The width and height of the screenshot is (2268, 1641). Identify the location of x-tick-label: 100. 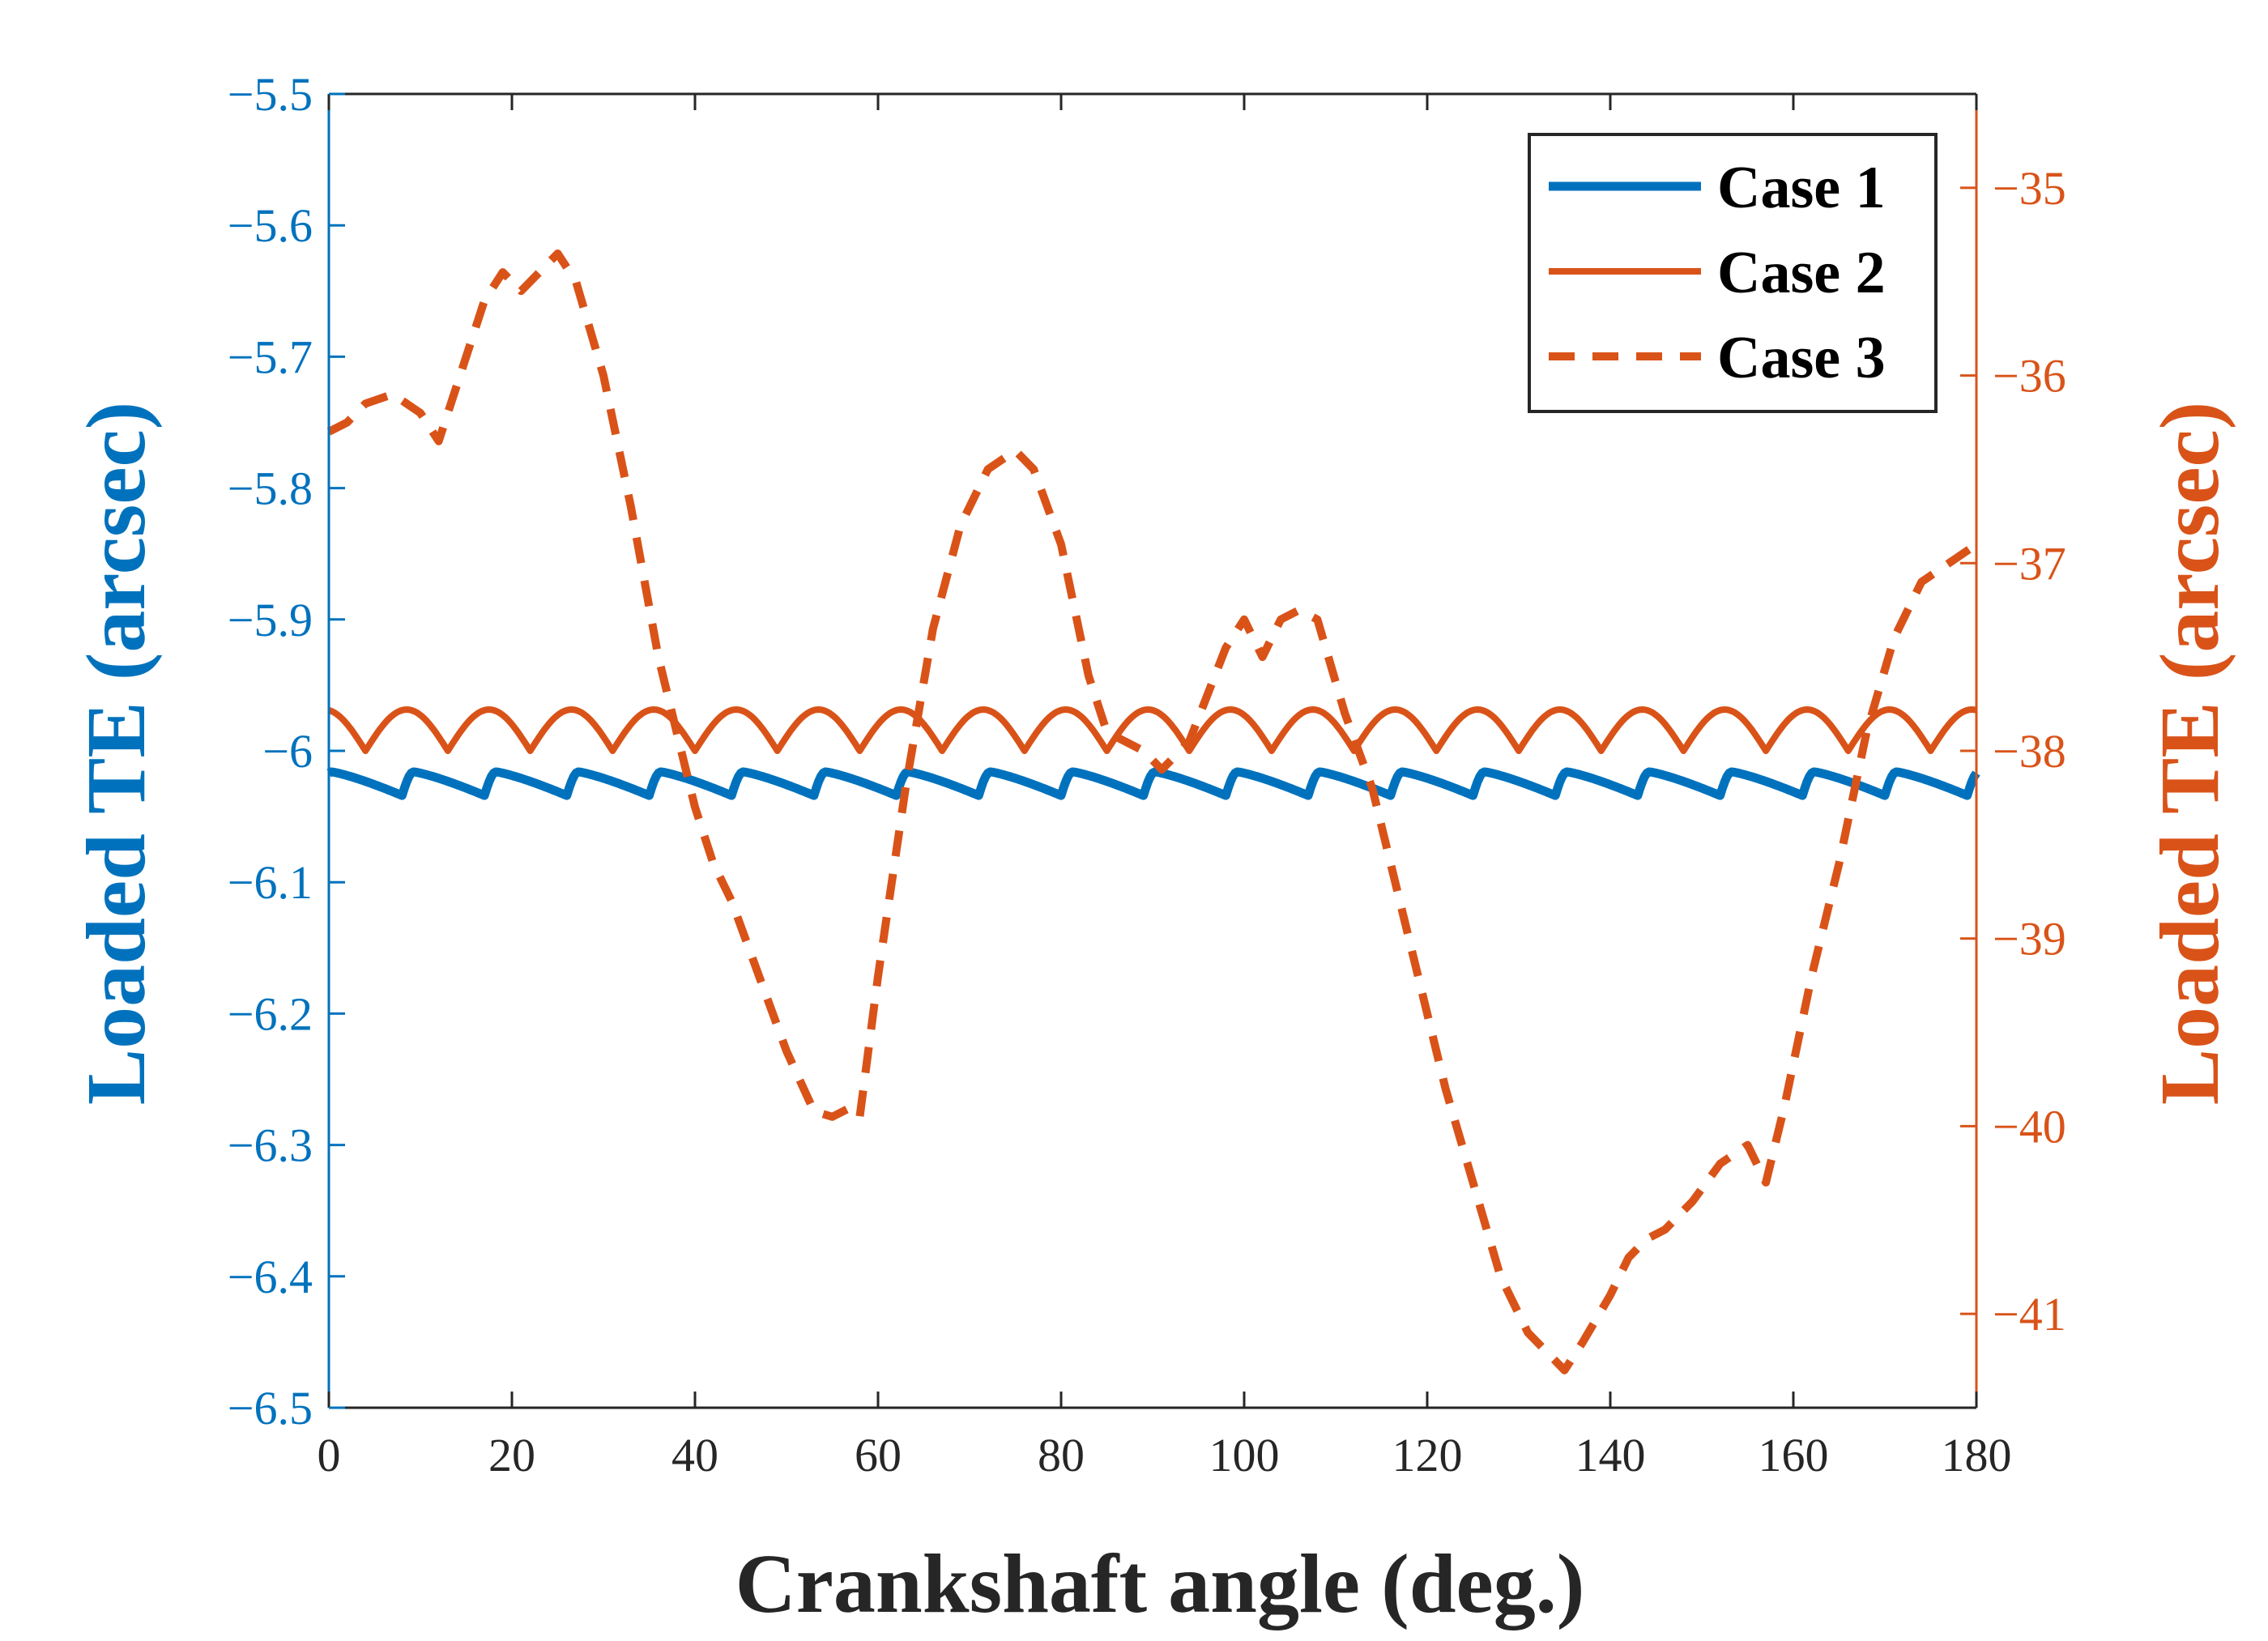
(1244, 1455).